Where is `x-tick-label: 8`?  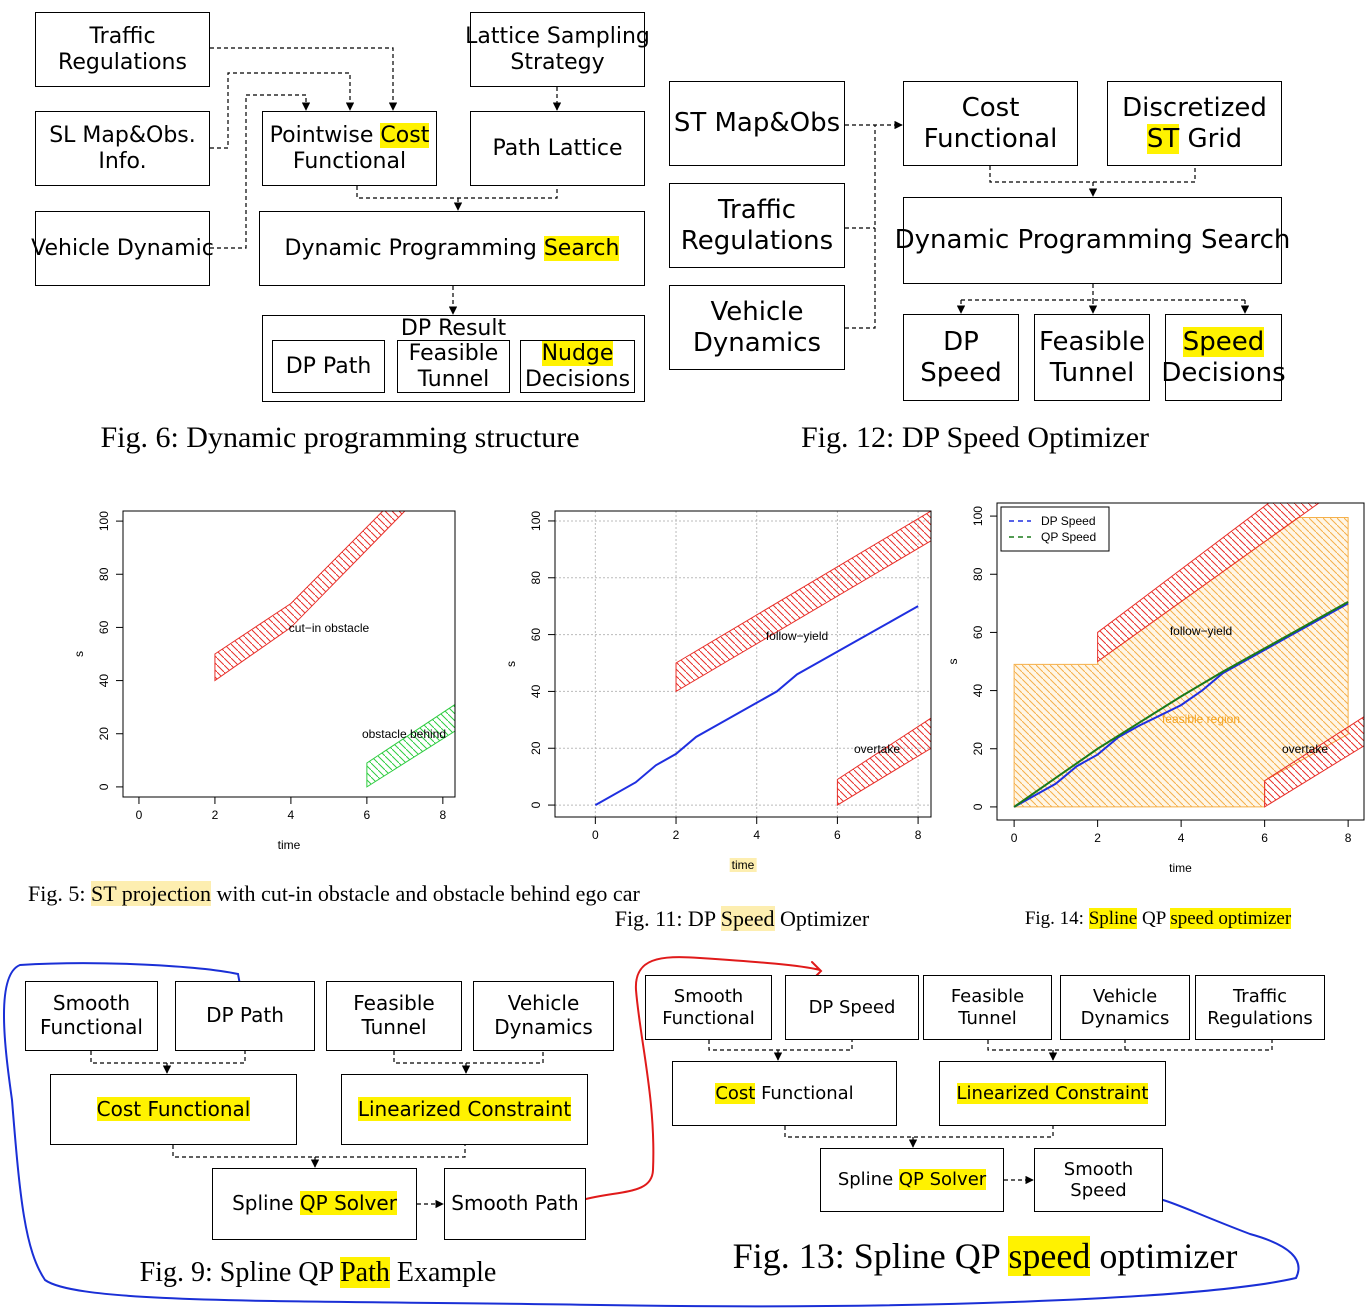 x-tick-label: 8 is located at coordinates (1348, 838).